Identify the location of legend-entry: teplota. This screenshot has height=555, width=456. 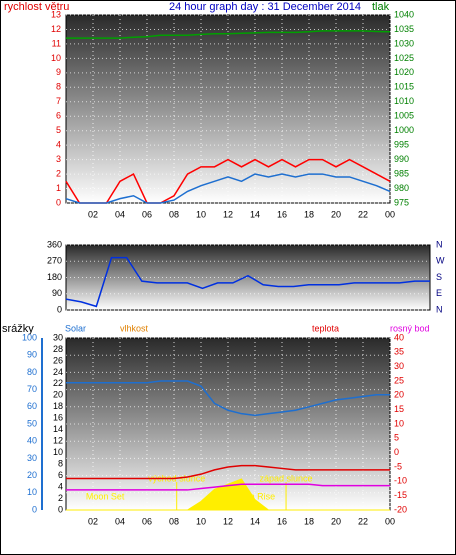
(325, 328).